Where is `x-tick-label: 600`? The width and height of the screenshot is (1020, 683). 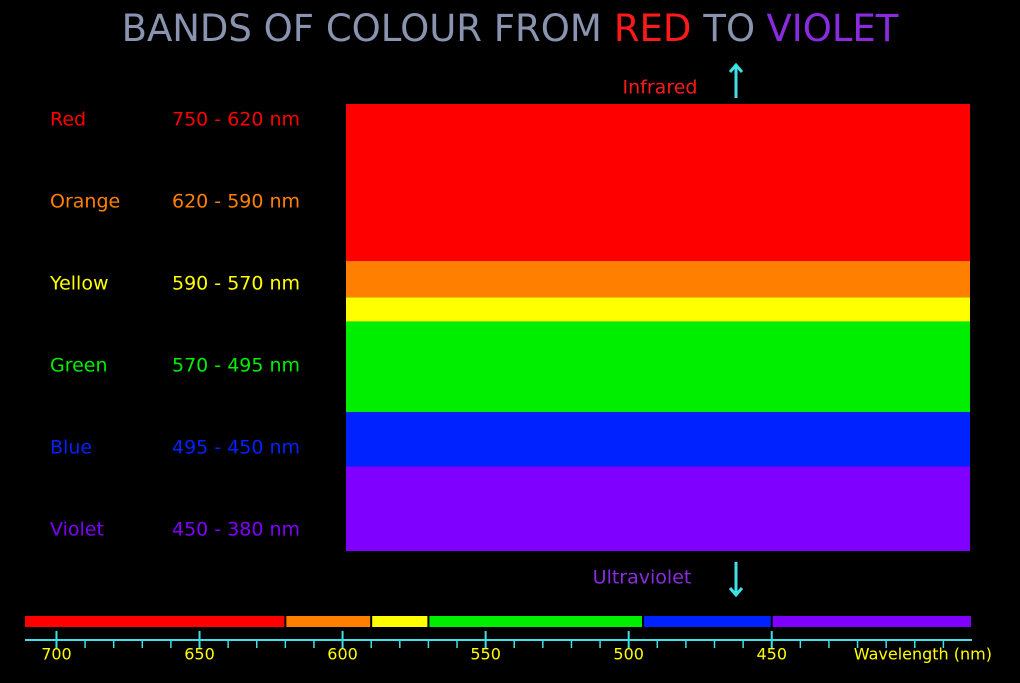
x-tick-label: 600 is located at coordinates (342, 654).